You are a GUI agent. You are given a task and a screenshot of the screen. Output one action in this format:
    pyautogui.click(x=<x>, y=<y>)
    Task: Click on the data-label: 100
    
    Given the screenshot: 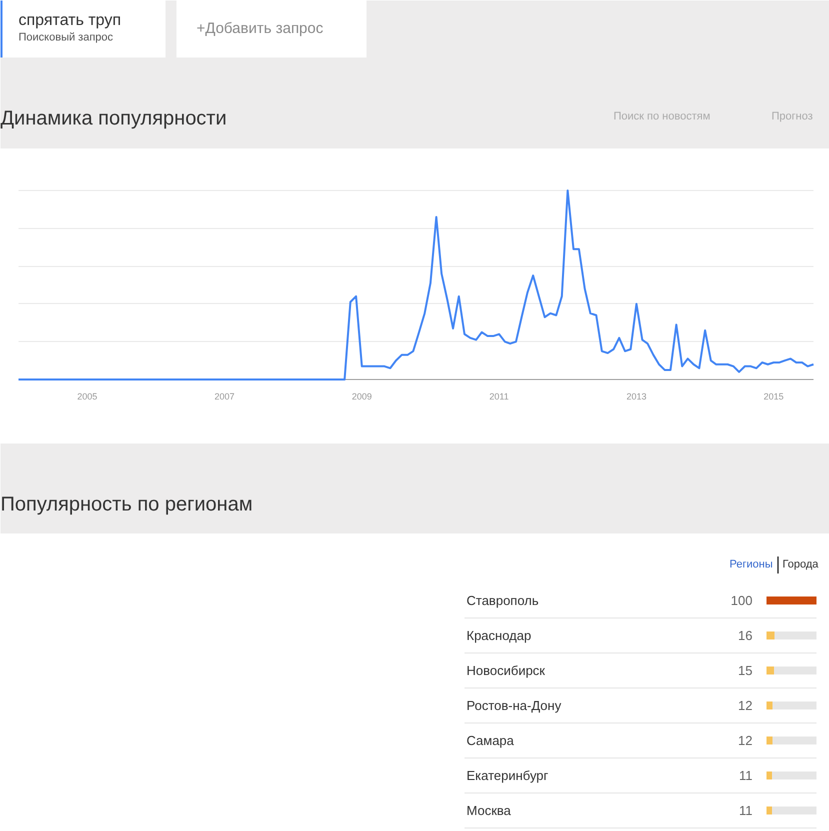 What is the action you would take?
    pyautogui.click(x=741, y=600)
    